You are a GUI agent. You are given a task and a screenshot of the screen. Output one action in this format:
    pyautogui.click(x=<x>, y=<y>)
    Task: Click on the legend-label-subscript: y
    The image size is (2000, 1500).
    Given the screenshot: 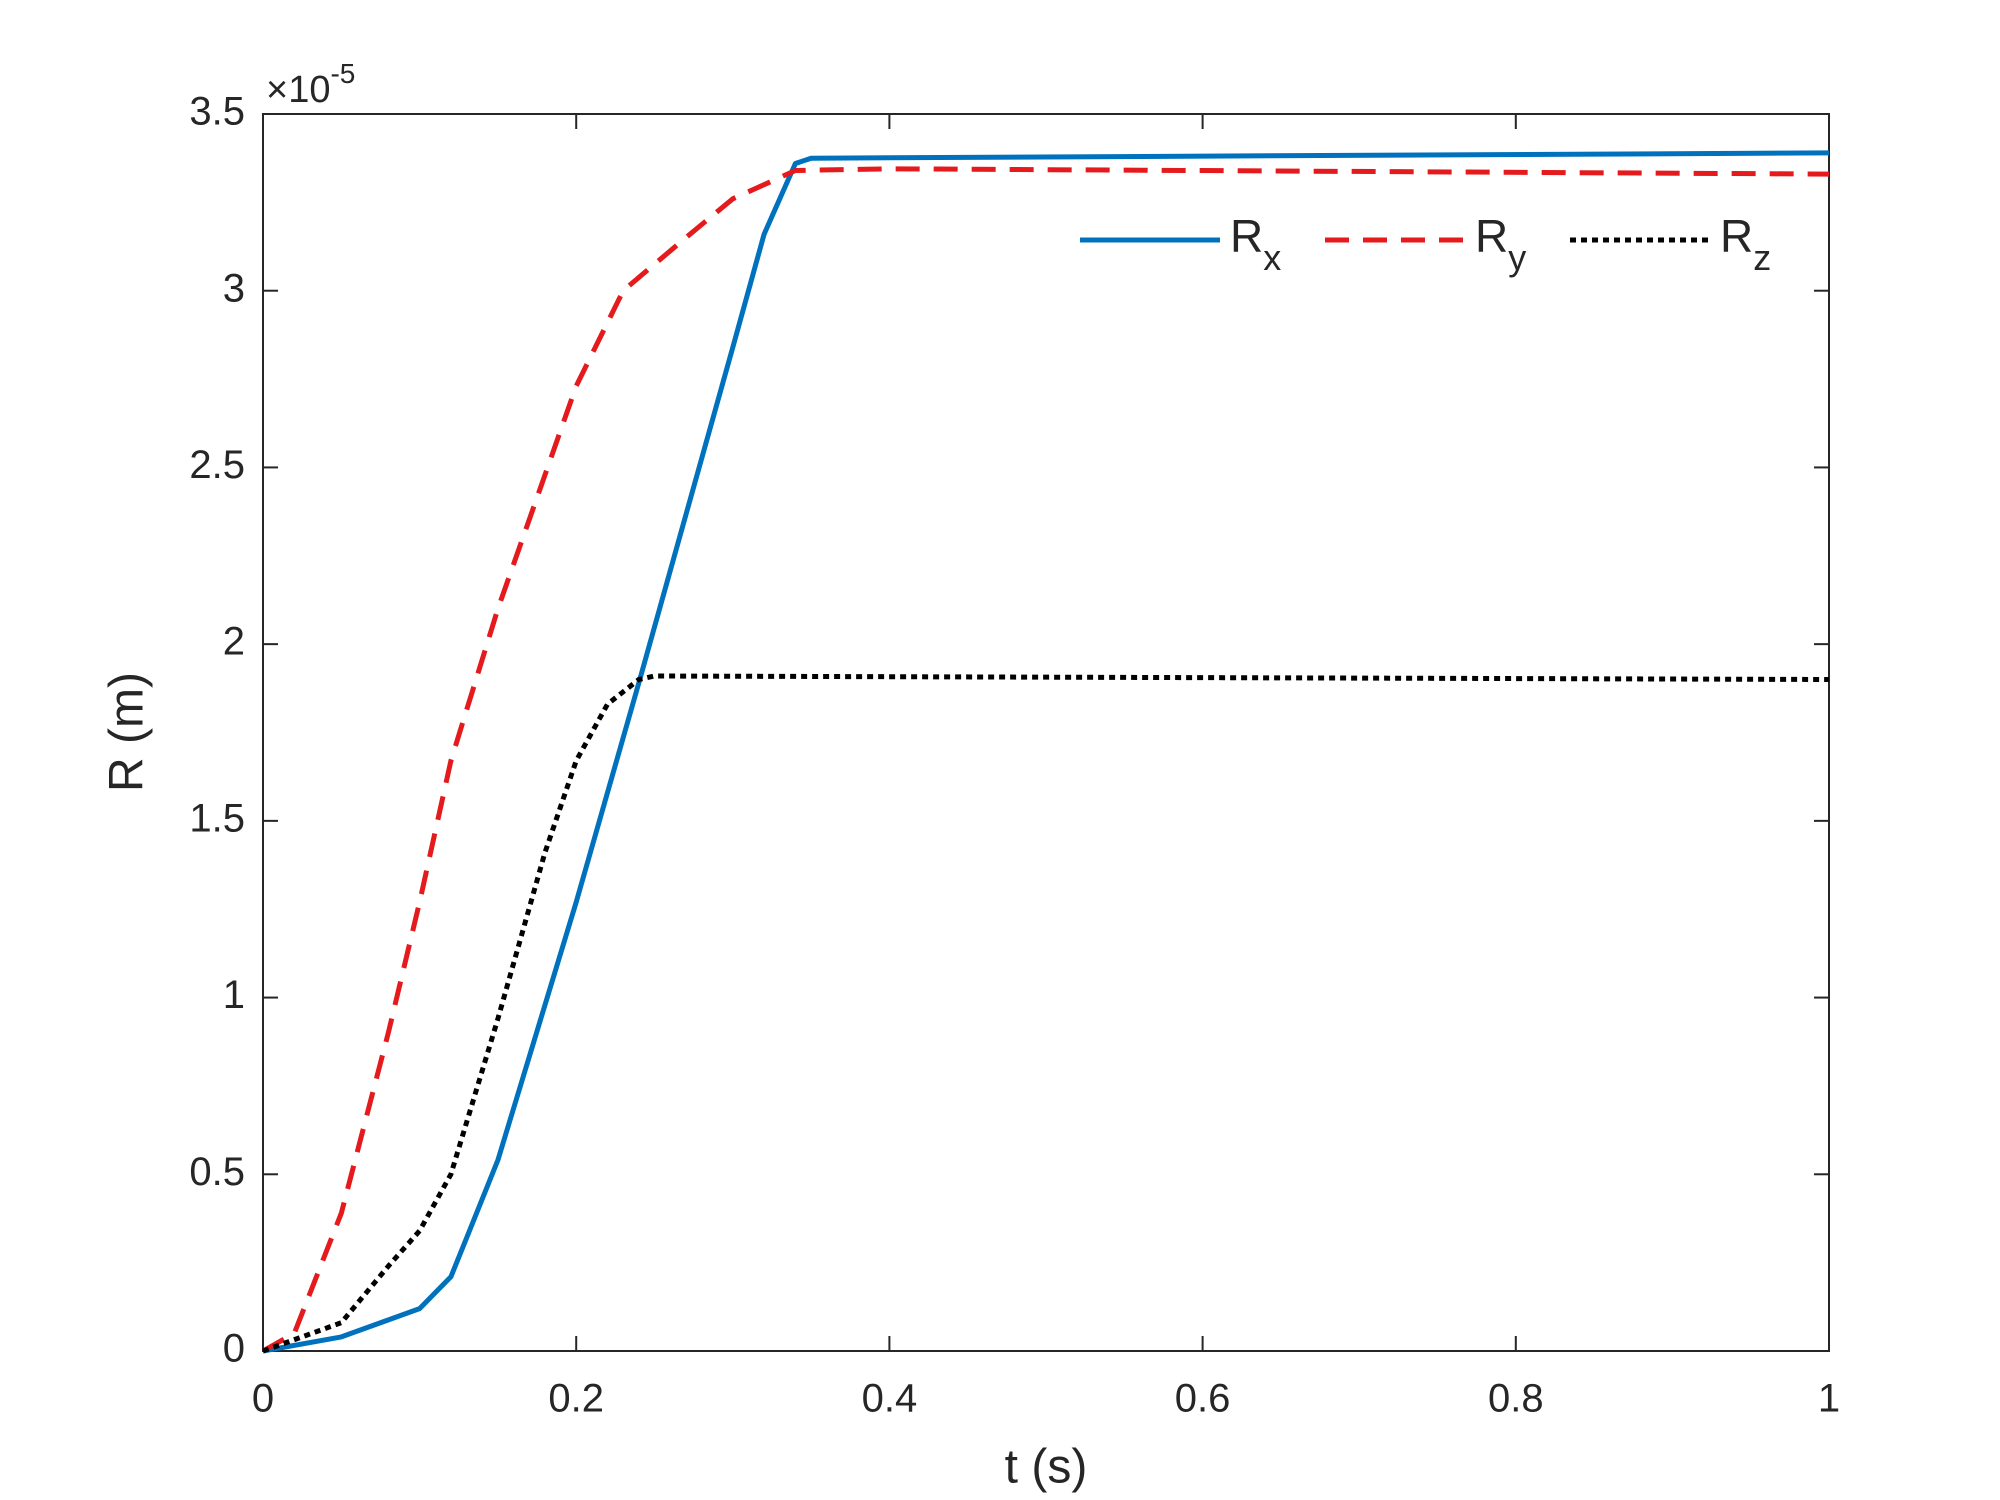 What is the action you would take?
    pyautogui.click(x=1517, y=257)
    